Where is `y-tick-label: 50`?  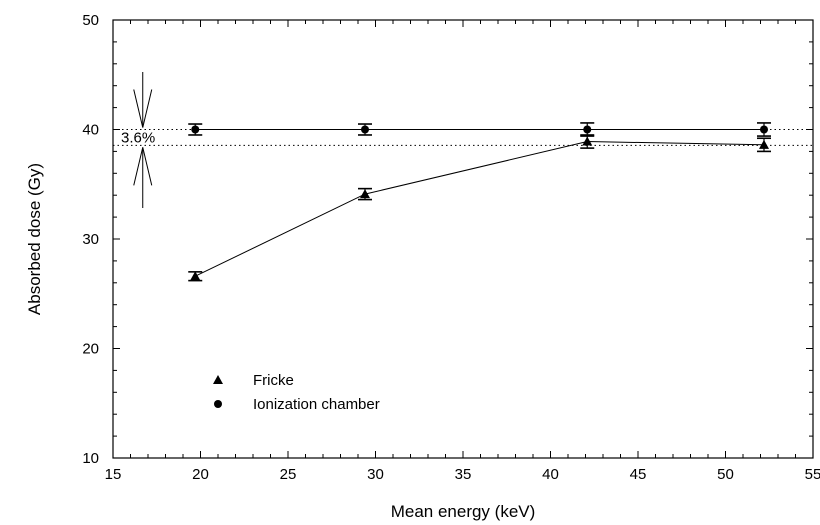
y-tick-label: 50 is located at coordinates (90, 20).